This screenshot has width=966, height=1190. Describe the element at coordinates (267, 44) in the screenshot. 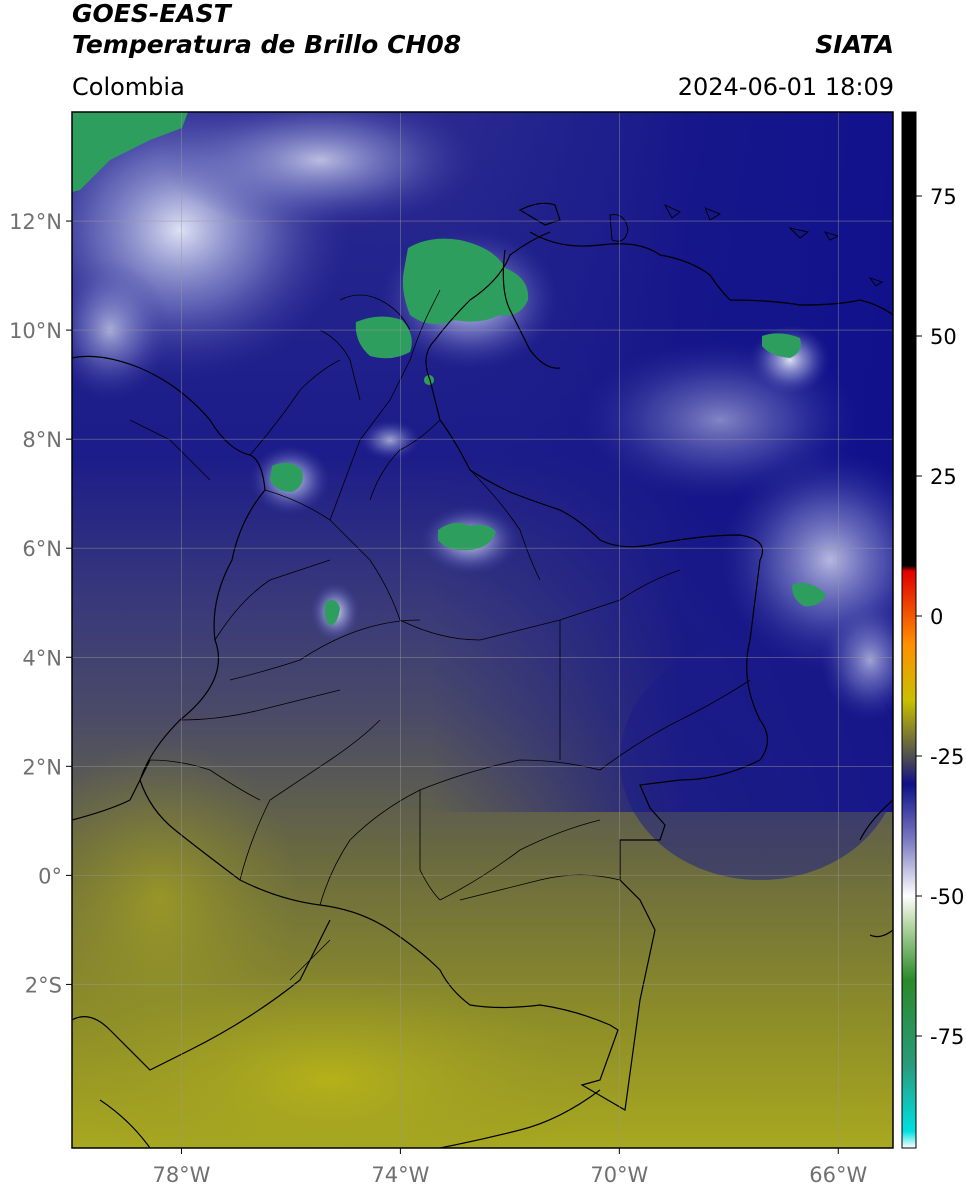

I see `product-title: Temperatura de Brillo CH08` at that location.